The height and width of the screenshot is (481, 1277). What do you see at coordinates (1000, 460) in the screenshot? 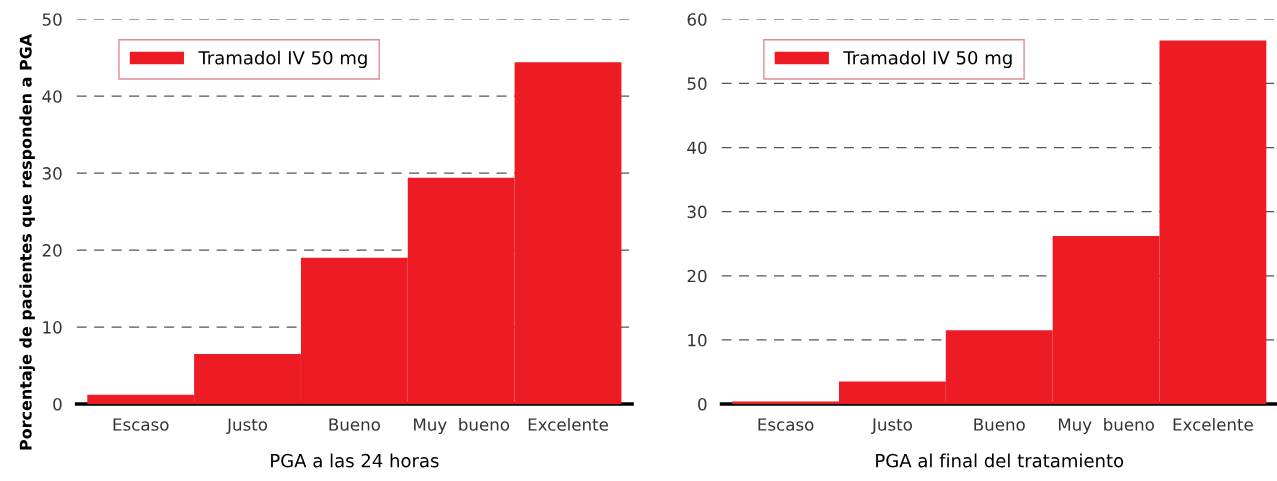
I see `x-axis-title: PGA al final del tratamiento` at bounding box center [1000, 460].